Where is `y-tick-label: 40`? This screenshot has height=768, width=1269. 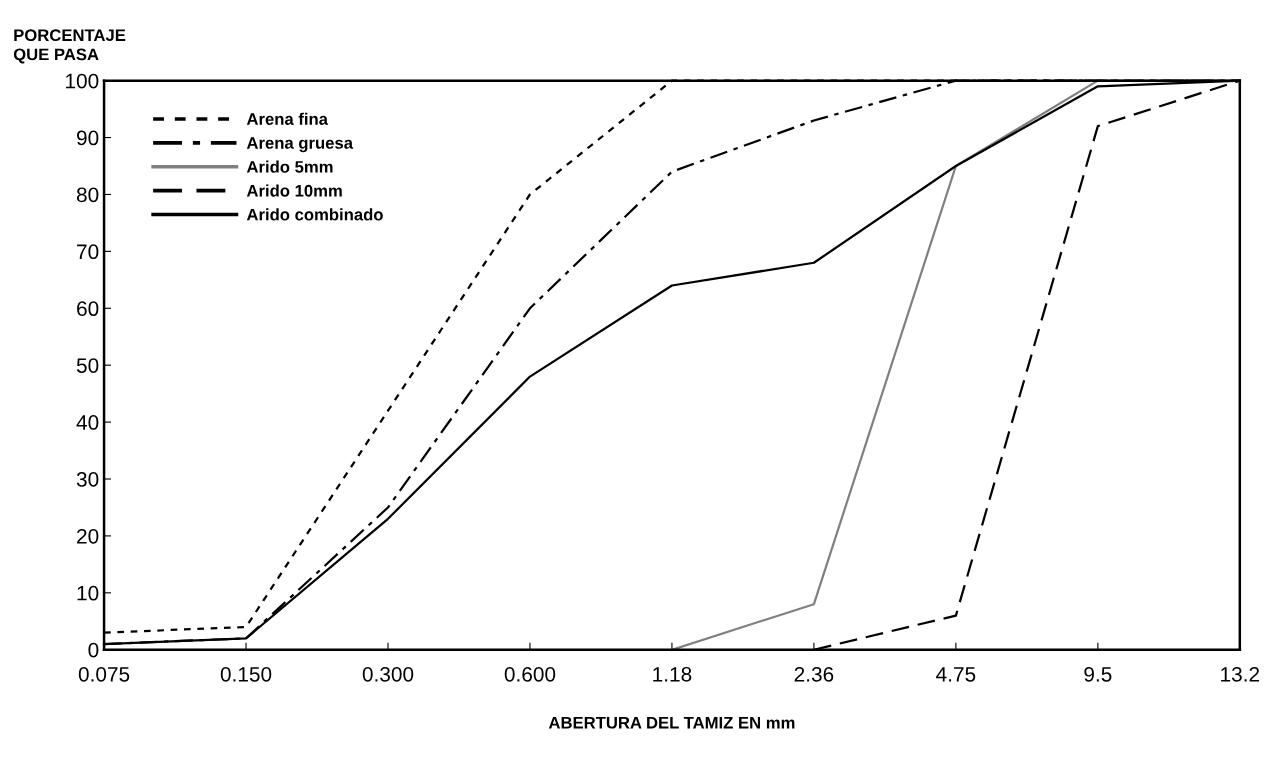
y-tick-label: 40 is located at coordinates (87, 422).